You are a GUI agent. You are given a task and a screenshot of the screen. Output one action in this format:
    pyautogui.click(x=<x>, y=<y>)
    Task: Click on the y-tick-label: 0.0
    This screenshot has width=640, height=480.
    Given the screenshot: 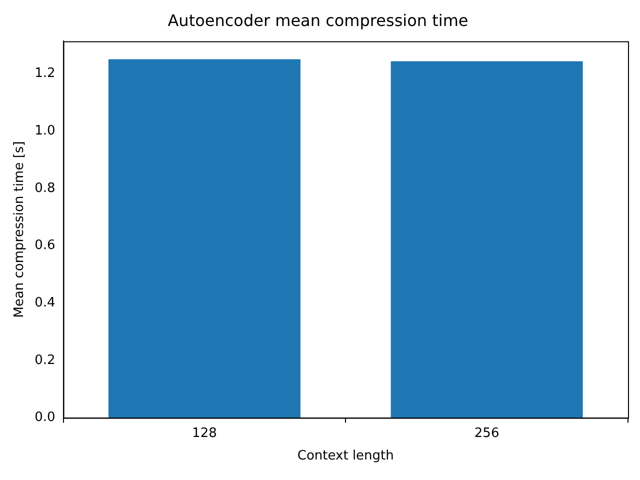 What is the action you would take?
    pyautogui.click(x=45, y=418)
    